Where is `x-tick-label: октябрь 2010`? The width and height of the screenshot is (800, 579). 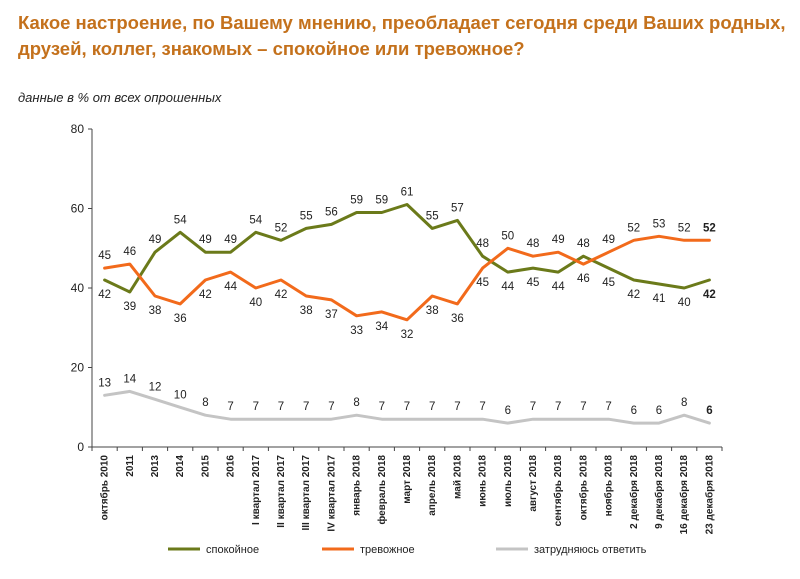
x-tick-label: октябрь 2010 is located at coordinates (105, 488).